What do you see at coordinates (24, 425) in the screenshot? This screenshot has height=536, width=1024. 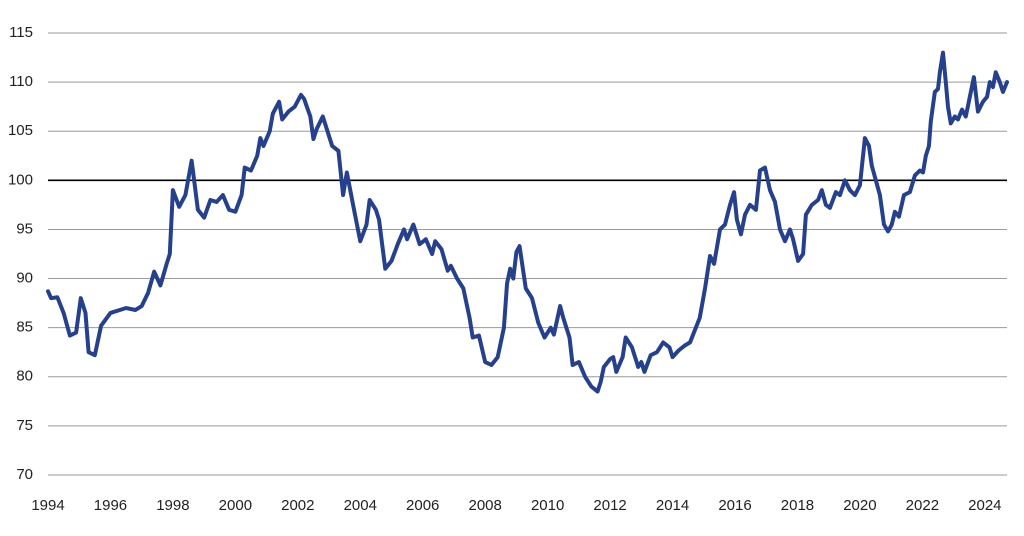 I see `y-tick-label: 75` at bounding box center [24, 425].